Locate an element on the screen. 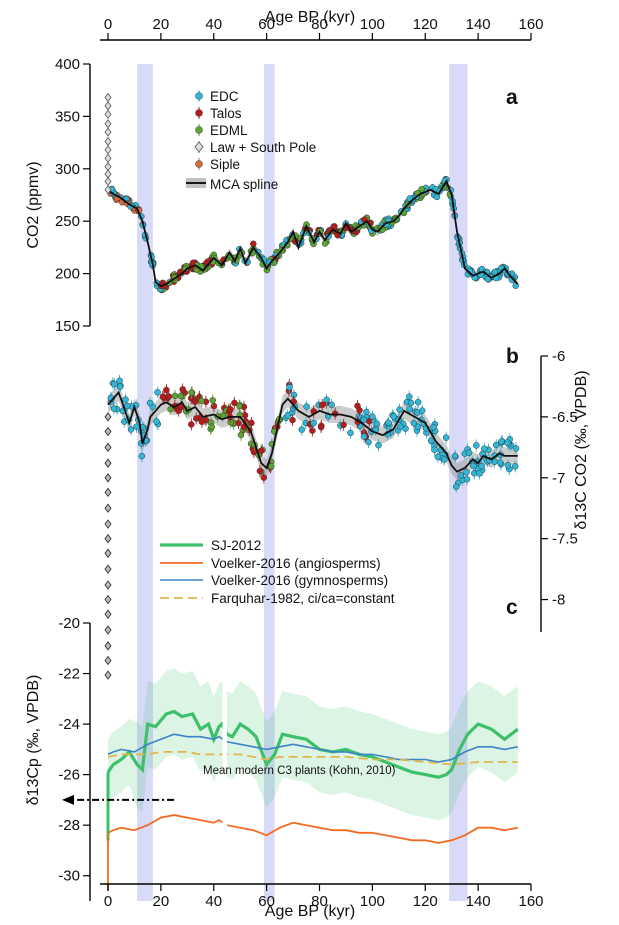  x-tick-label-bottom: 120 is located at coordinates (425, 901).